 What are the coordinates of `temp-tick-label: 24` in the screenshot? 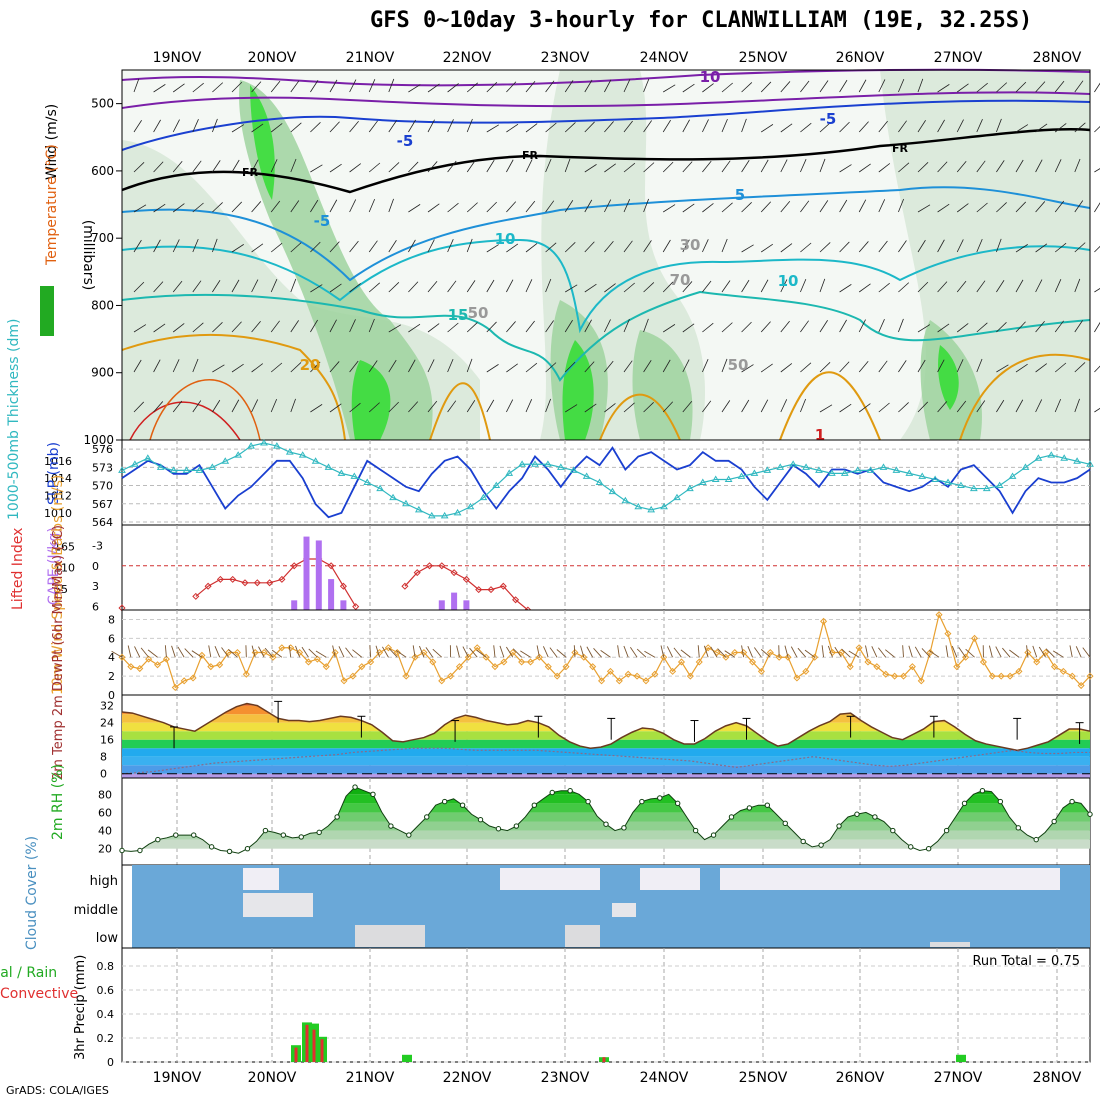 It's located at (107, 723).